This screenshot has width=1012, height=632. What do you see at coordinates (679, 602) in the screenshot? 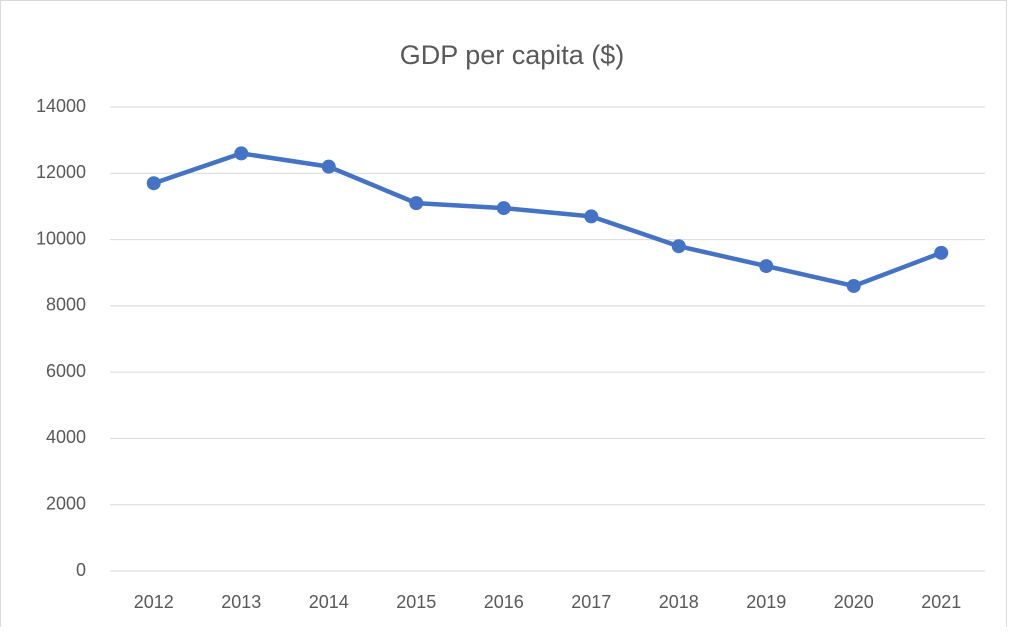
I see `x-tick-label: 2018` at bounding box center [679, 602].